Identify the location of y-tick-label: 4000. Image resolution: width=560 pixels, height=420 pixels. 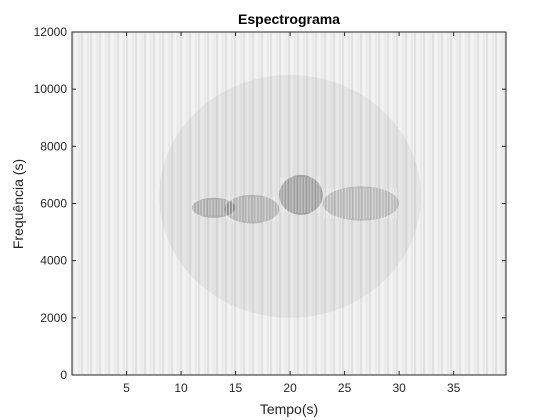
(53, 261).